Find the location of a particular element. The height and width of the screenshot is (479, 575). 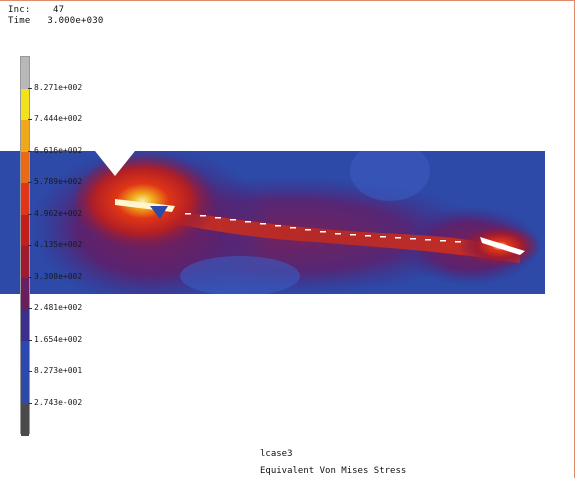

legend-value-label: 8.271e+002 is located at coordinates (58, 87).